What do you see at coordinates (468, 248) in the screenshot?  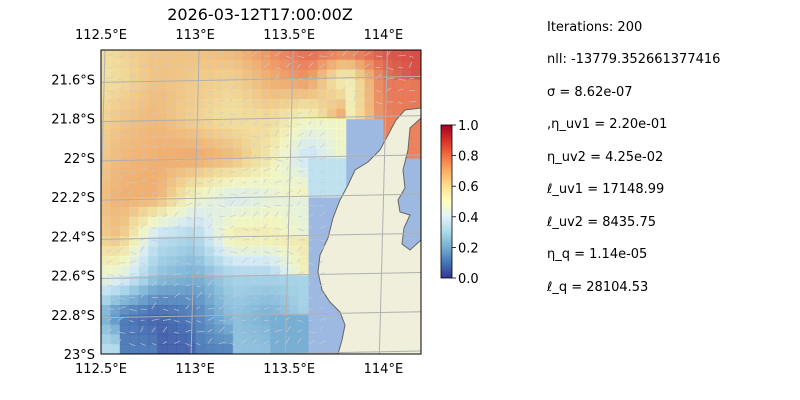 I see `colorbar-tick-label: 0.2` at bounding box center [468, 248].